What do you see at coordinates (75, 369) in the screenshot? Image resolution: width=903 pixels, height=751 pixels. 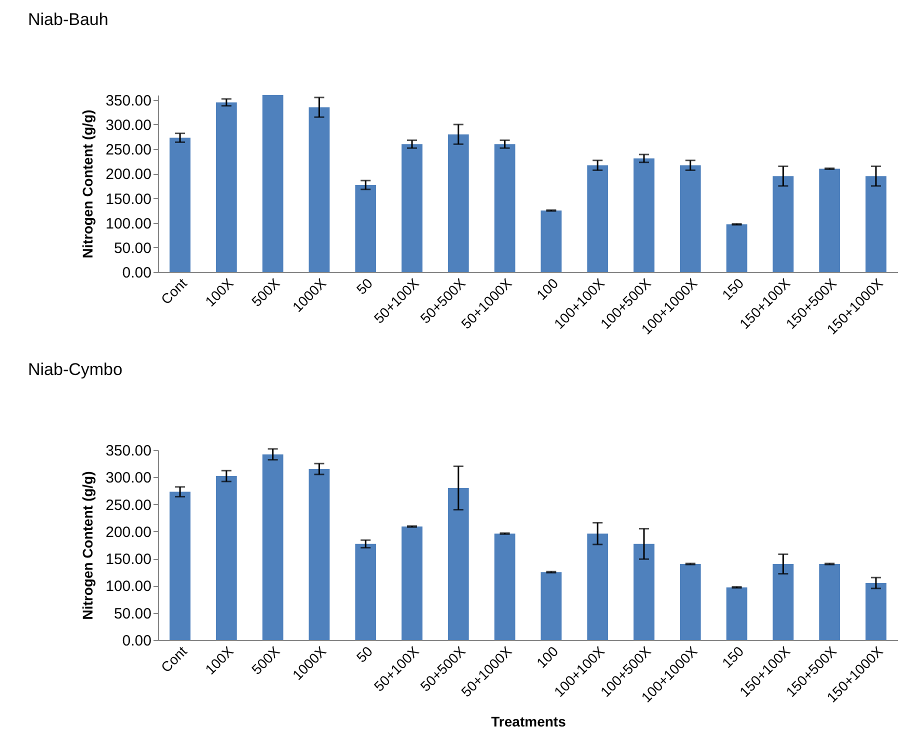 I see `chart-title: Niab-Cymbo` at bounding box center [75, 369].